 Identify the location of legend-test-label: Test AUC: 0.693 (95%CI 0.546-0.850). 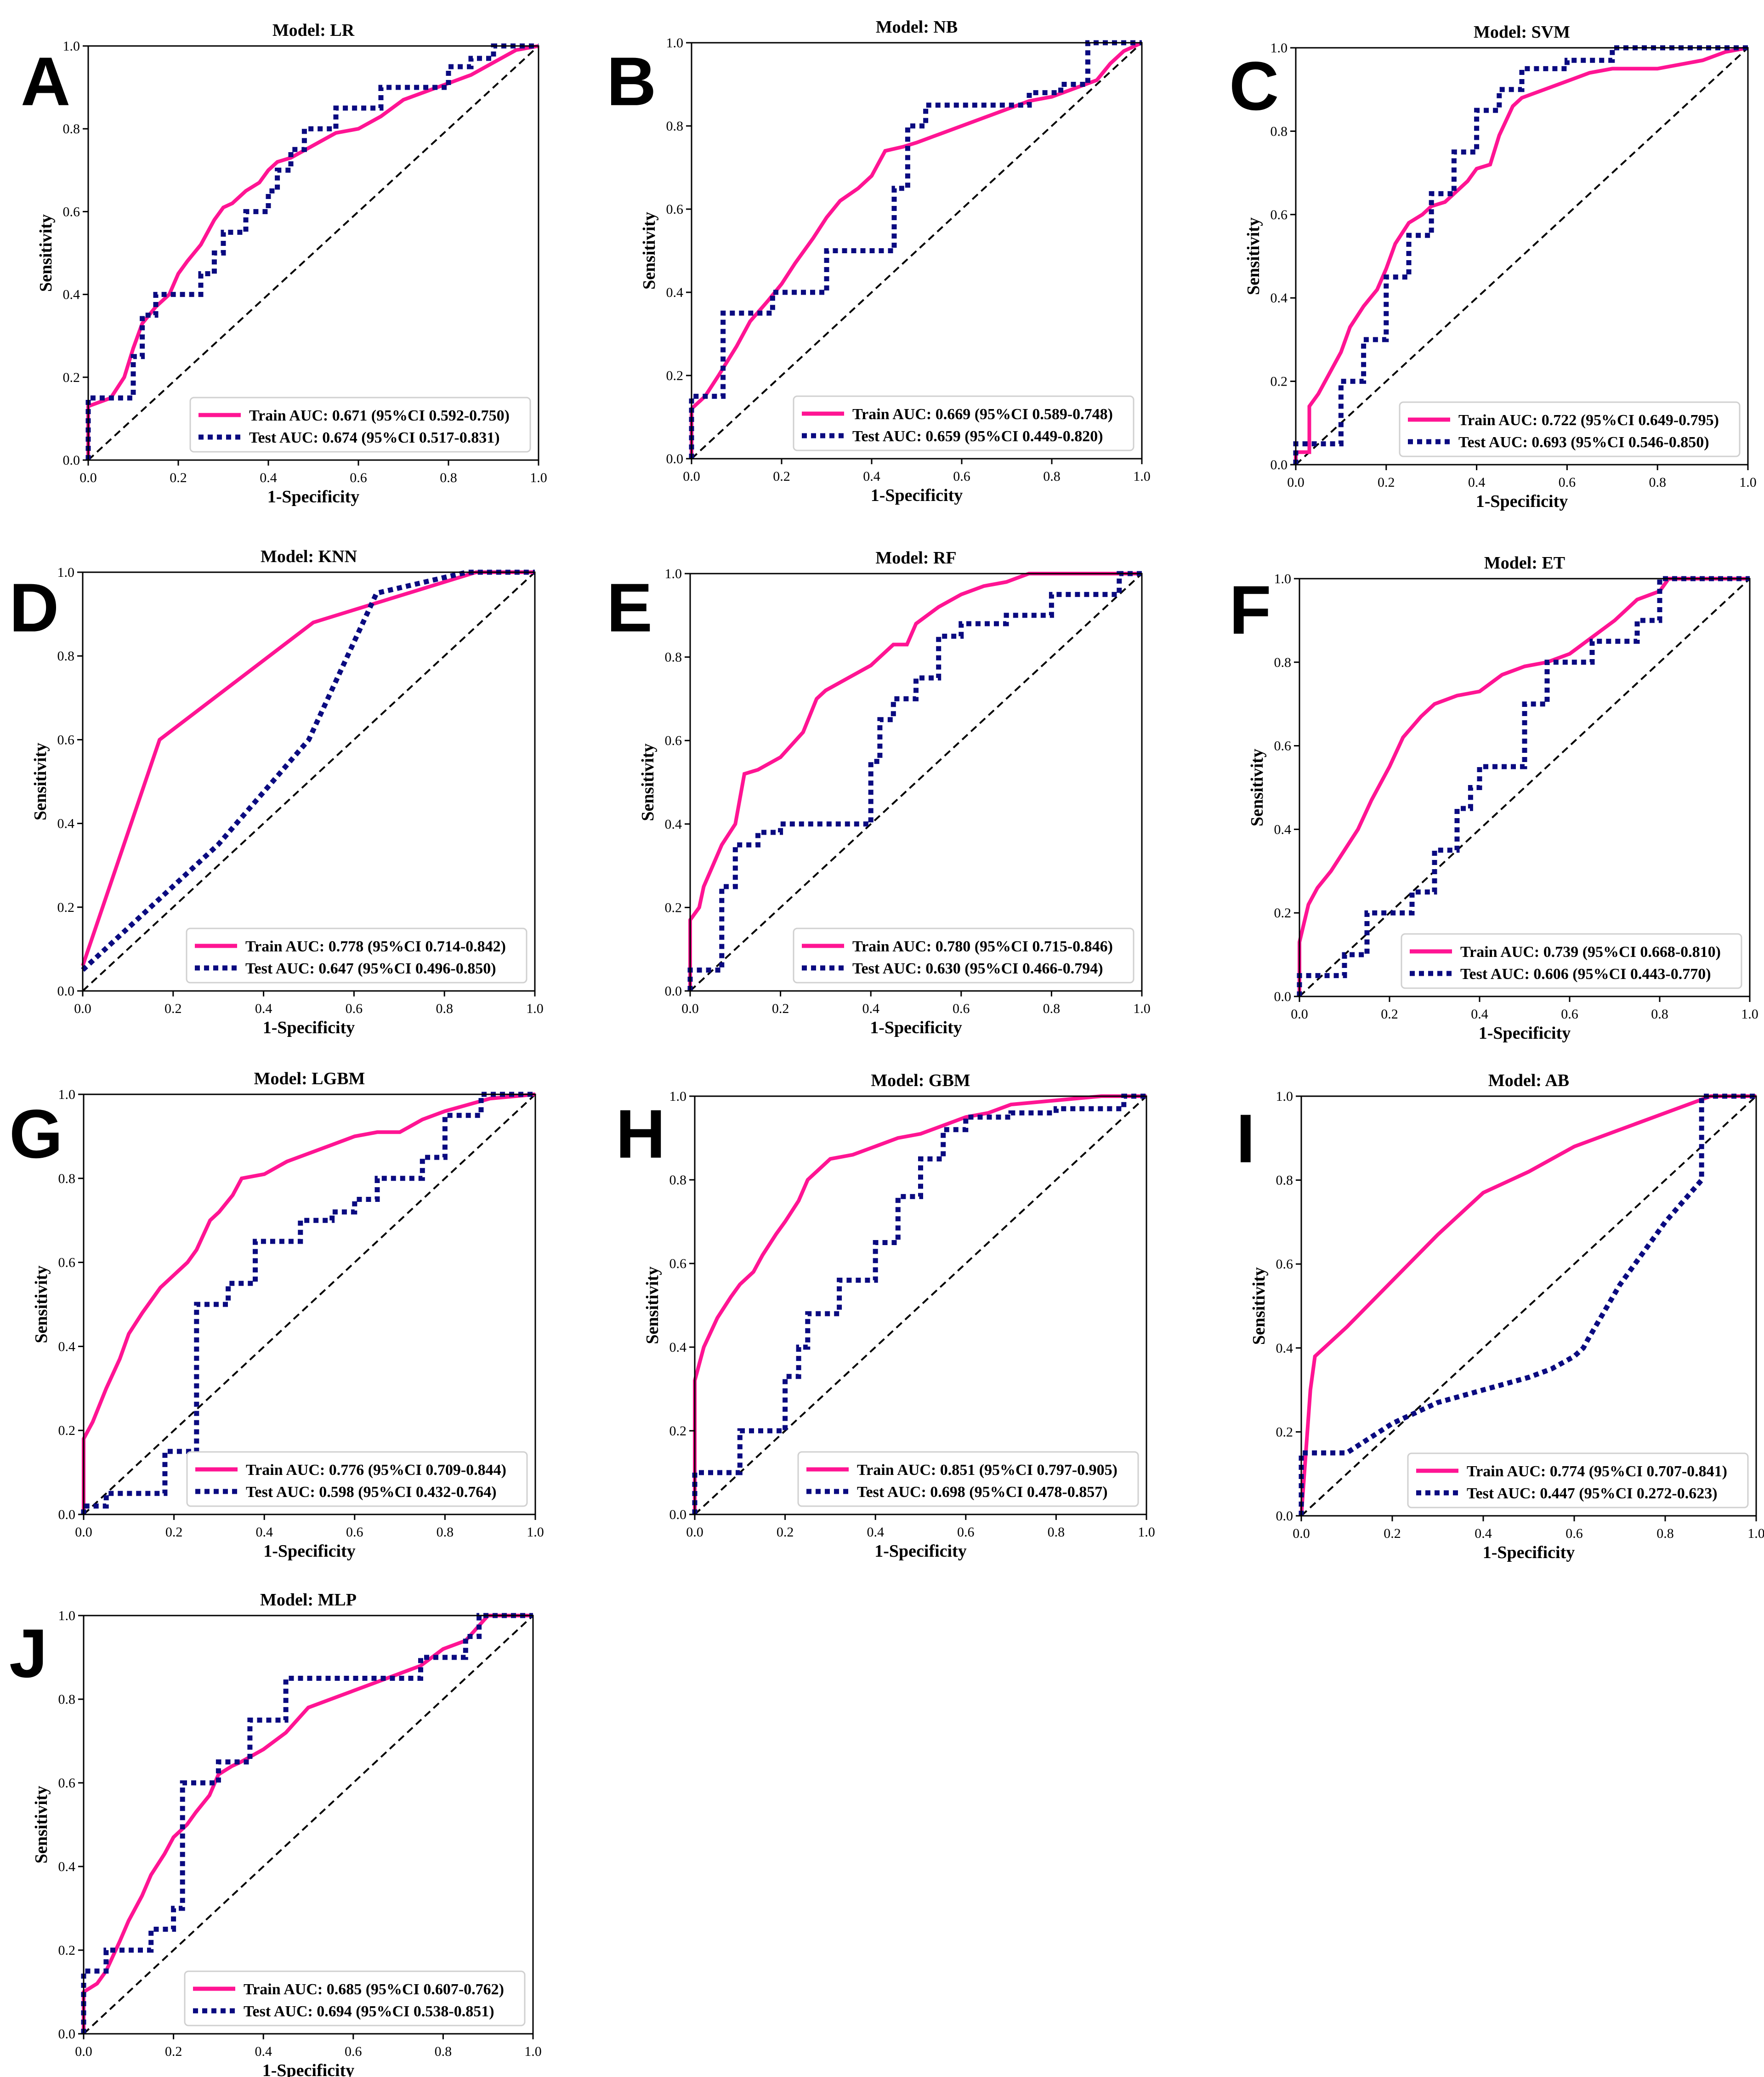
(1583, 442).